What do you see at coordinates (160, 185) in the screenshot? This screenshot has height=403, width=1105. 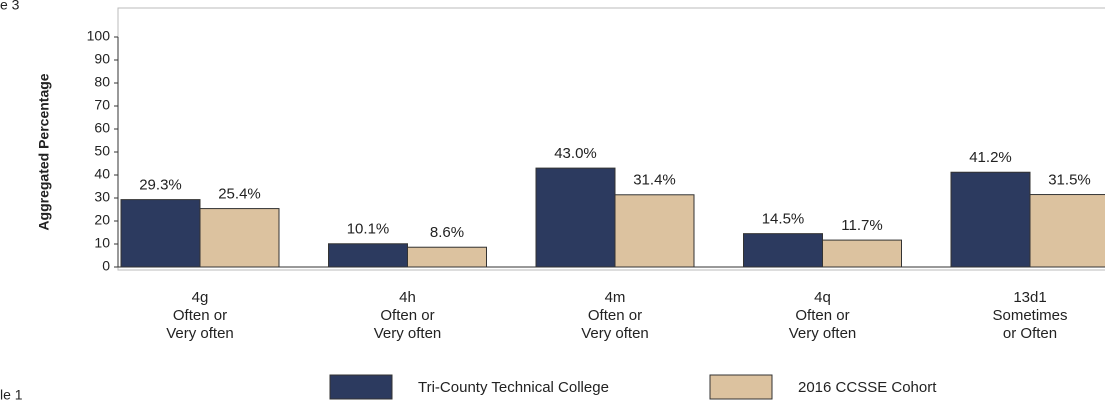 I see `data-label: 29.3%` at bounding box center [160, 185].